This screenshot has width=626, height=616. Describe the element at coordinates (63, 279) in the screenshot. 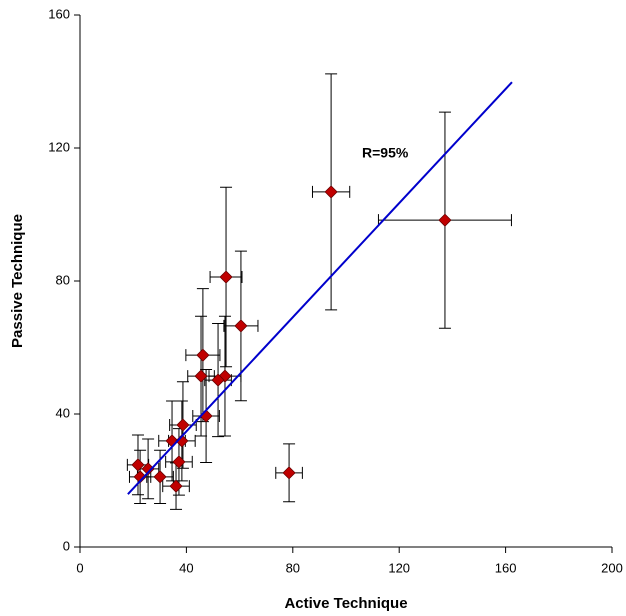

I see `y-tick-label: 80` at that location.